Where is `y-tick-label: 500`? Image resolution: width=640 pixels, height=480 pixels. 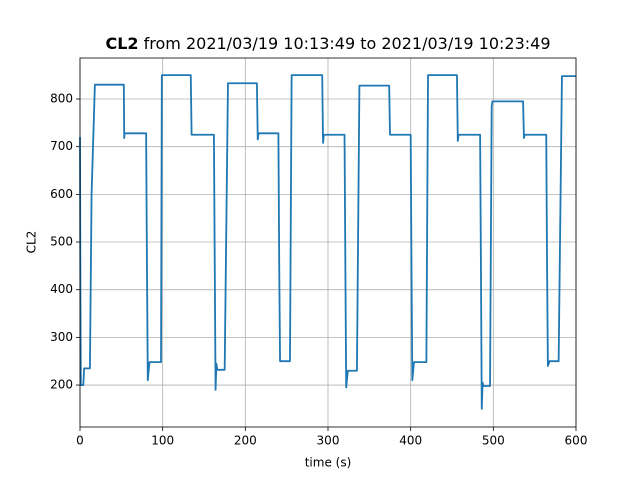
y-tick-label: 500 is located at coordinates (61, 242).